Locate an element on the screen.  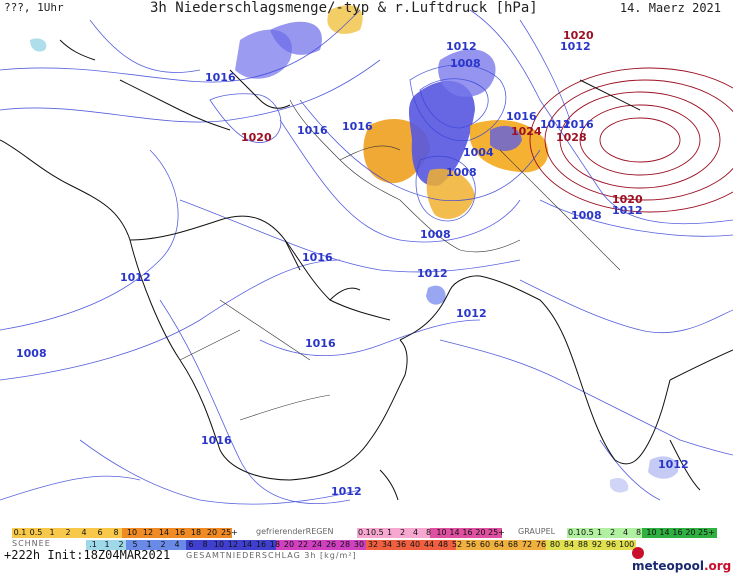
legend-value: 26 is located at coordinates (331, 544).